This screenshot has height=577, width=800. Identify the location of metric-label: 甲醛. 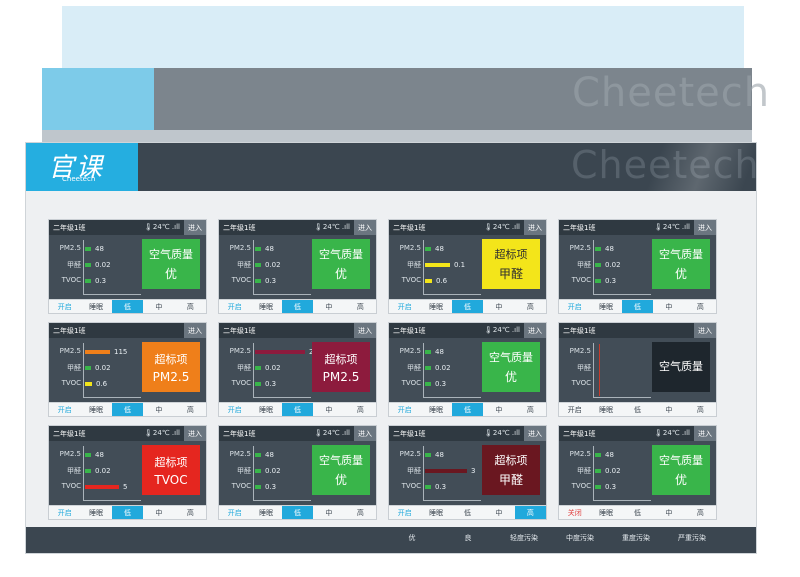
(67, 265).